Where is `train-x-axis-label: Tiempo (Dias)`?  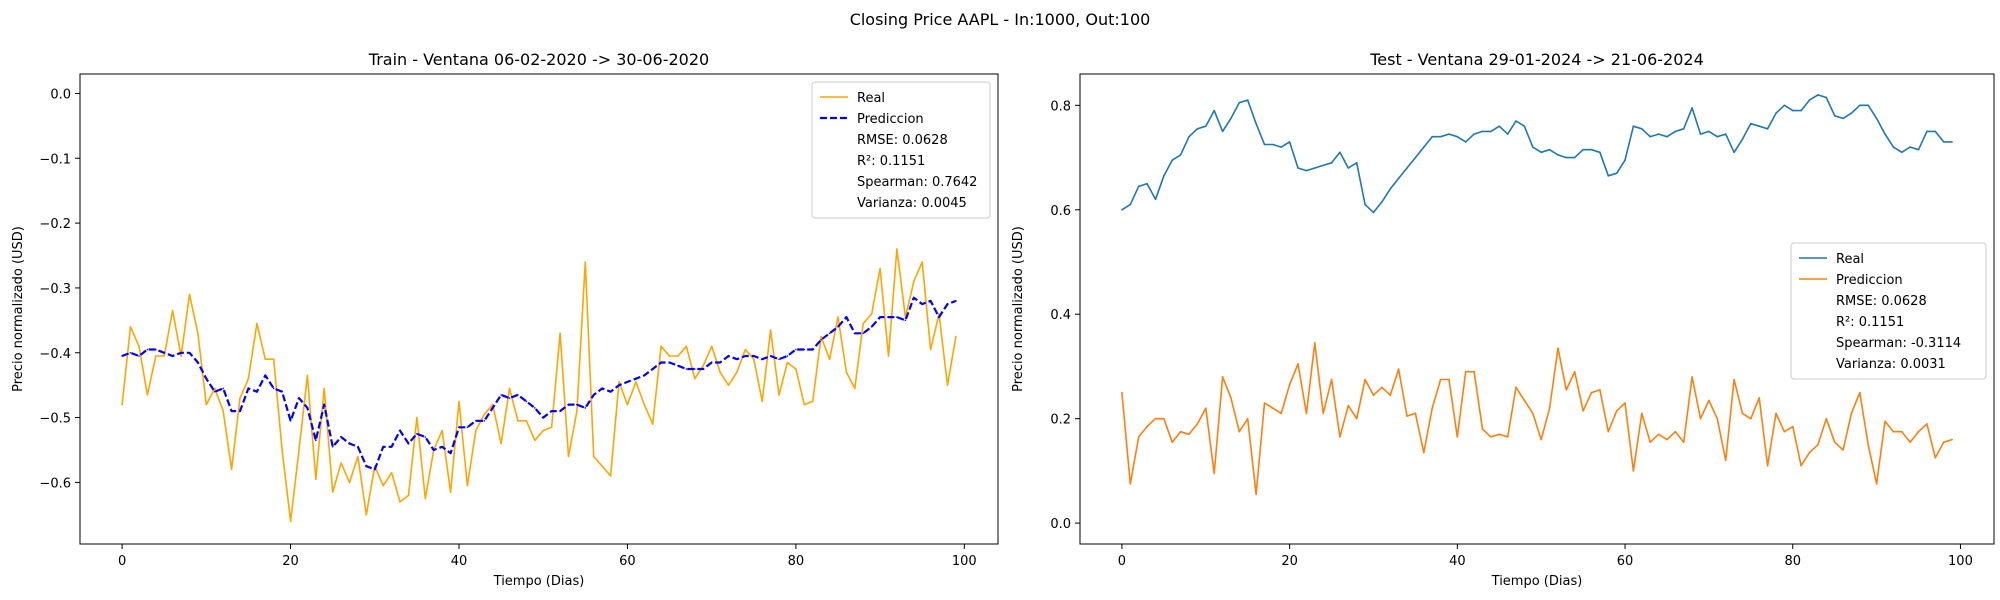
train-x-axis-label: Tiempo (Dias) is located at coordinates (539, 581).